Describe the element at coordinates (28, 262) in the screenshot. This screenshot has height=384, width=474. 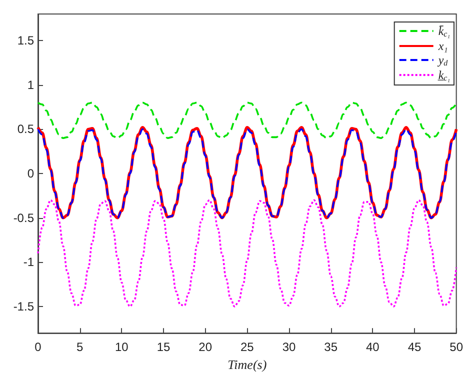
I see `y-tick-label: -1` at that location.